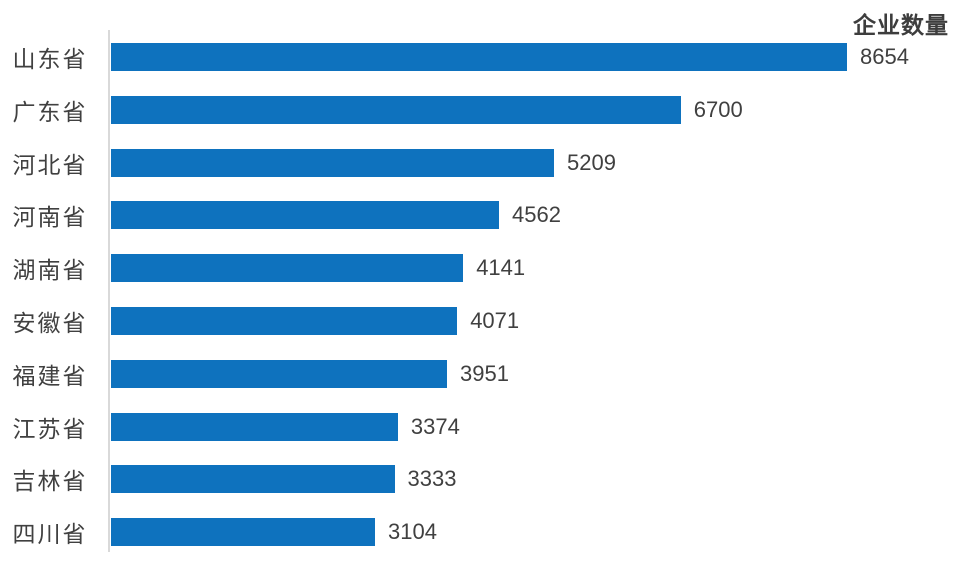  I want to click on value-label: 3104, so click(412, 531).